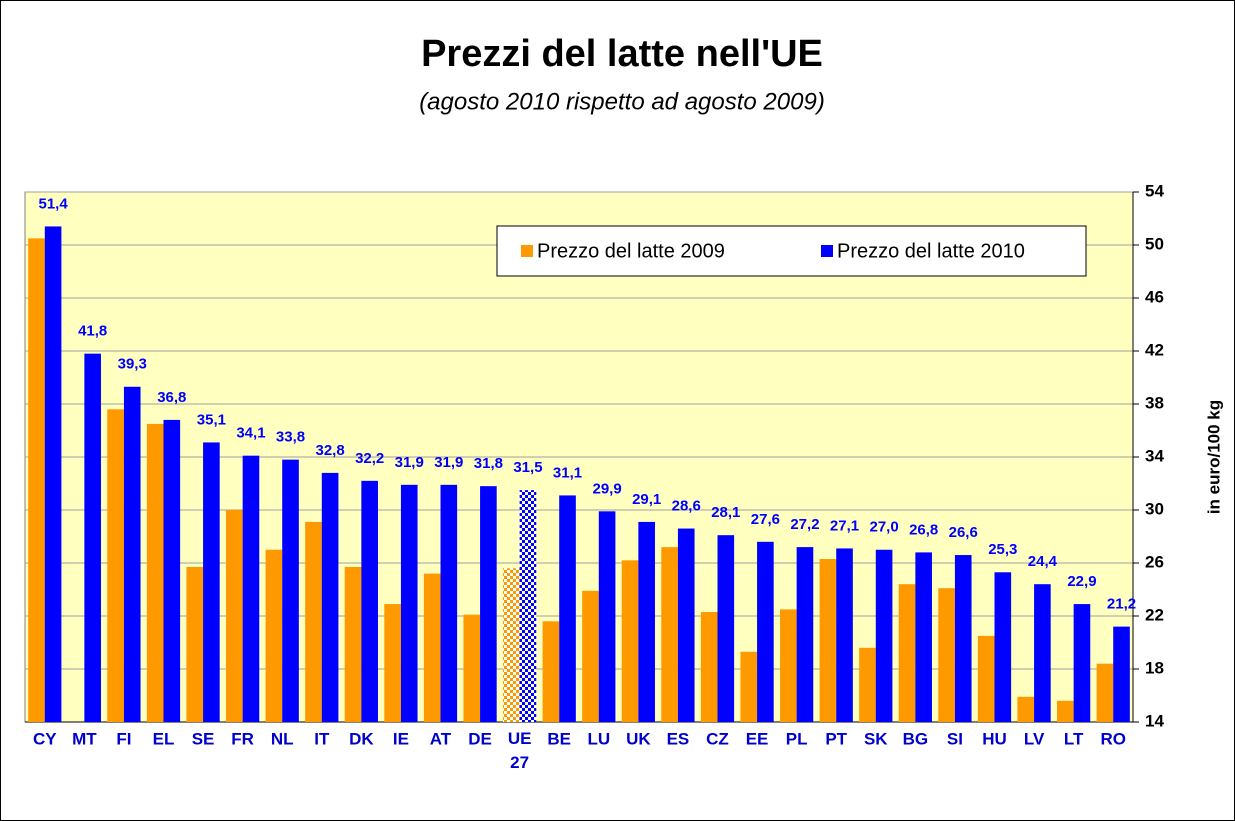 This screenshot has height=821, width=1235. I want to click on value-label: 31,5, so click(527, 467).